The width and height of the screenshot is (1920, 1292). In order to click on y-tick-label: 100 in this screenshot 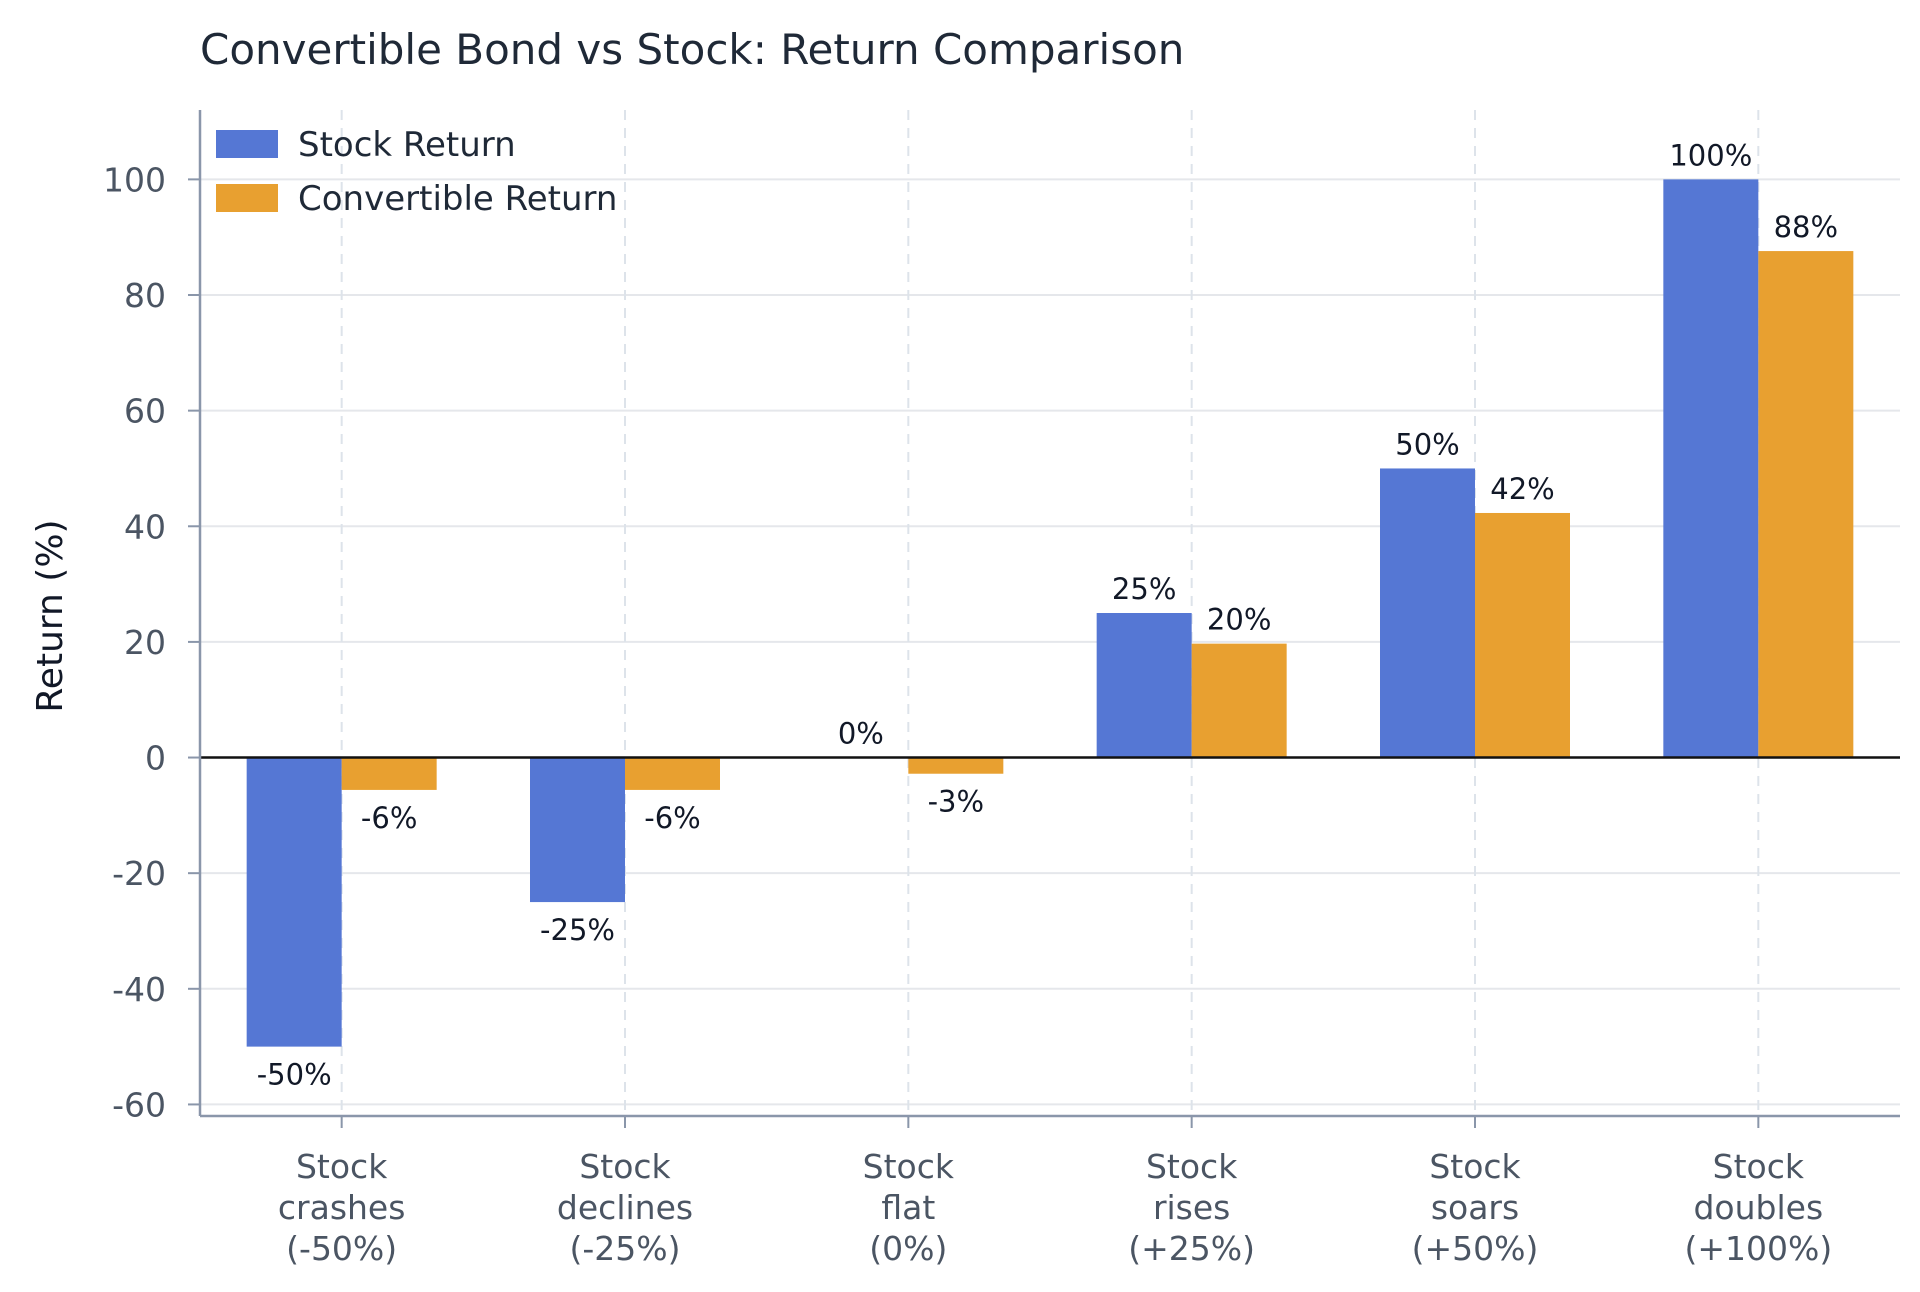, I will do `click(134, 179)`.